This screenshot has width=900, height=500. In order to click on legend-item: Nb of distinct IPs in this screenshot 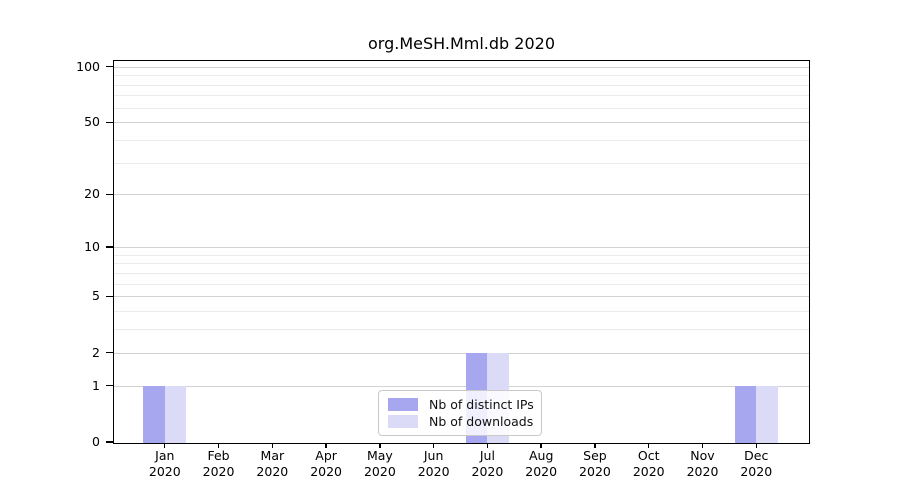, I will do `click(461, 404)`.